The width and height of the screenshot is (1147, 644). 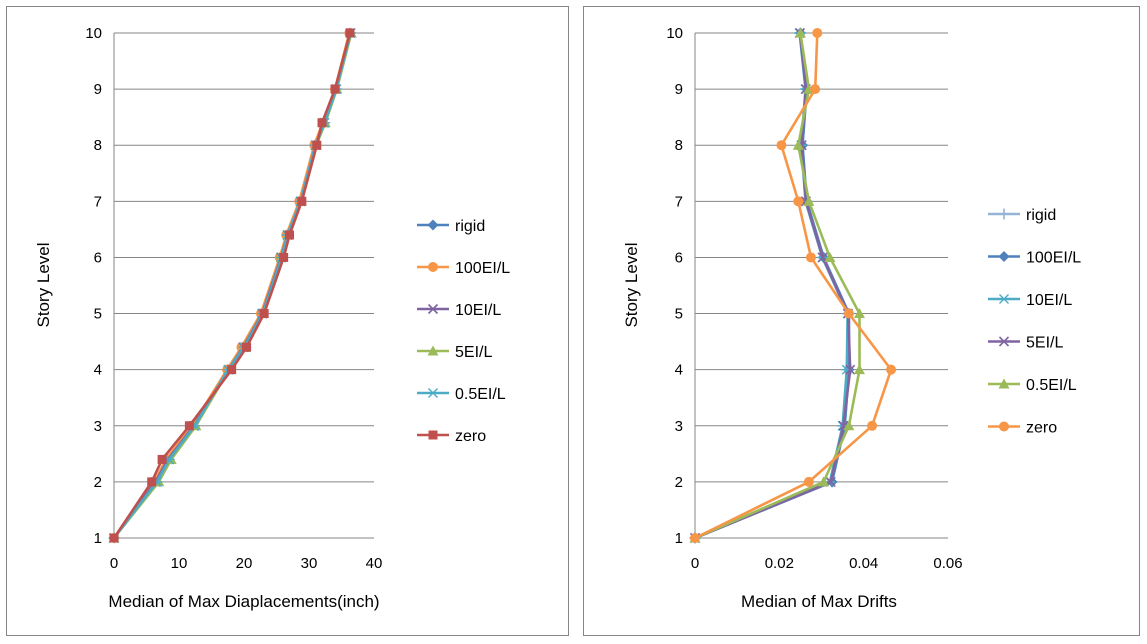 I want to click on x-tick-label: 40, so click(x=374, y=563).